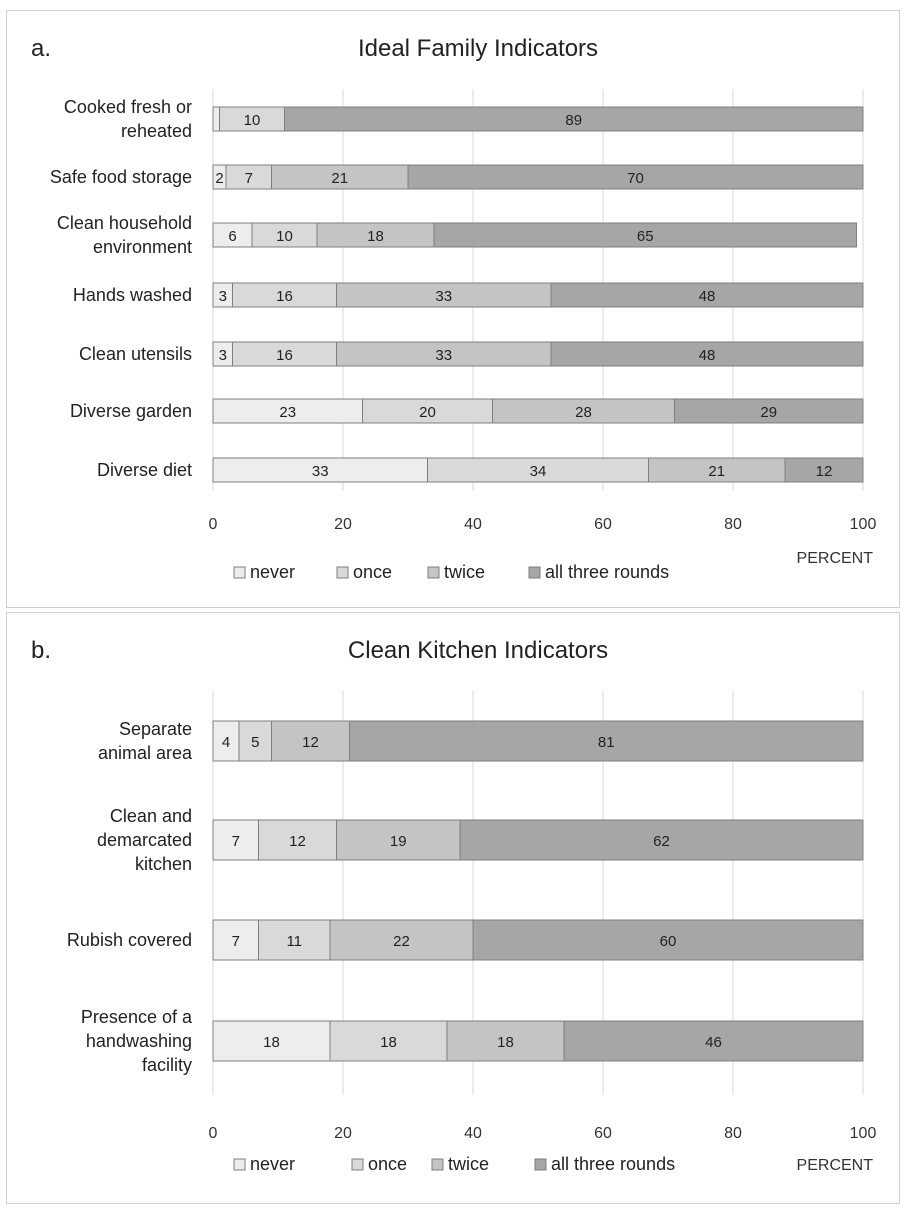 The height and width of the screenshot is (1209, 904). Describe the element at coordinates (144, 470) in the screenshot. I see `category-label: Diverse diet` at that location.